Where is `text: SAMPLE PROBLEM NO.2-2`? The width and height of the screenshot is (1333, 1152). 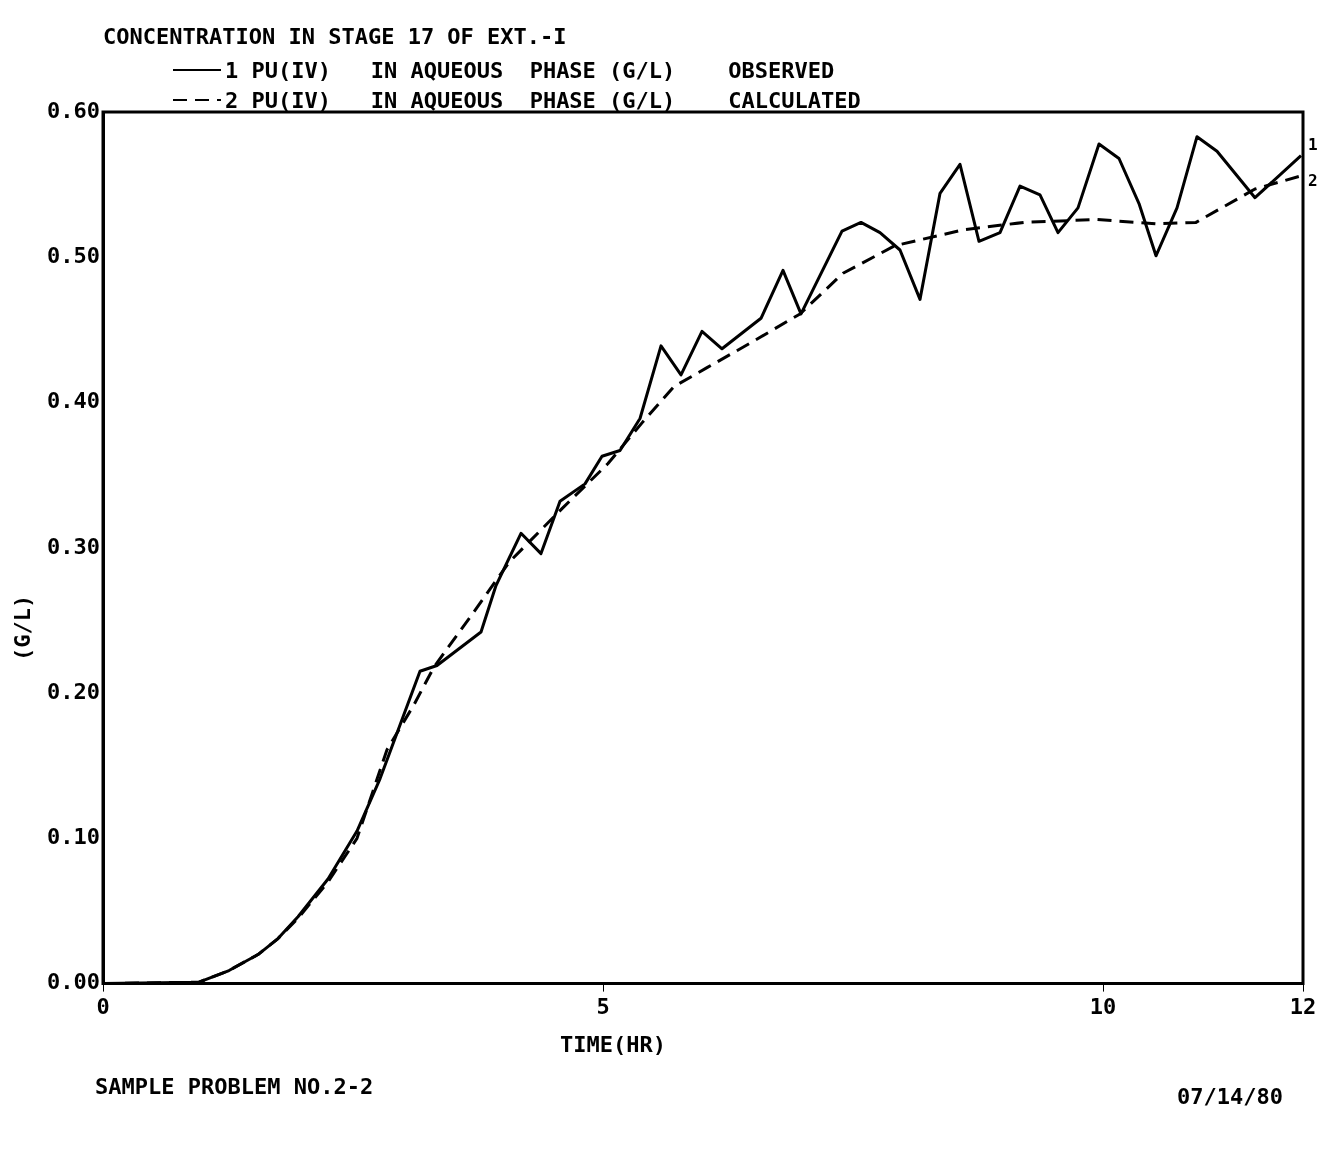
text: SAMPLE PROBLEM NO.2-2 is located at coordinates (234, 1086).